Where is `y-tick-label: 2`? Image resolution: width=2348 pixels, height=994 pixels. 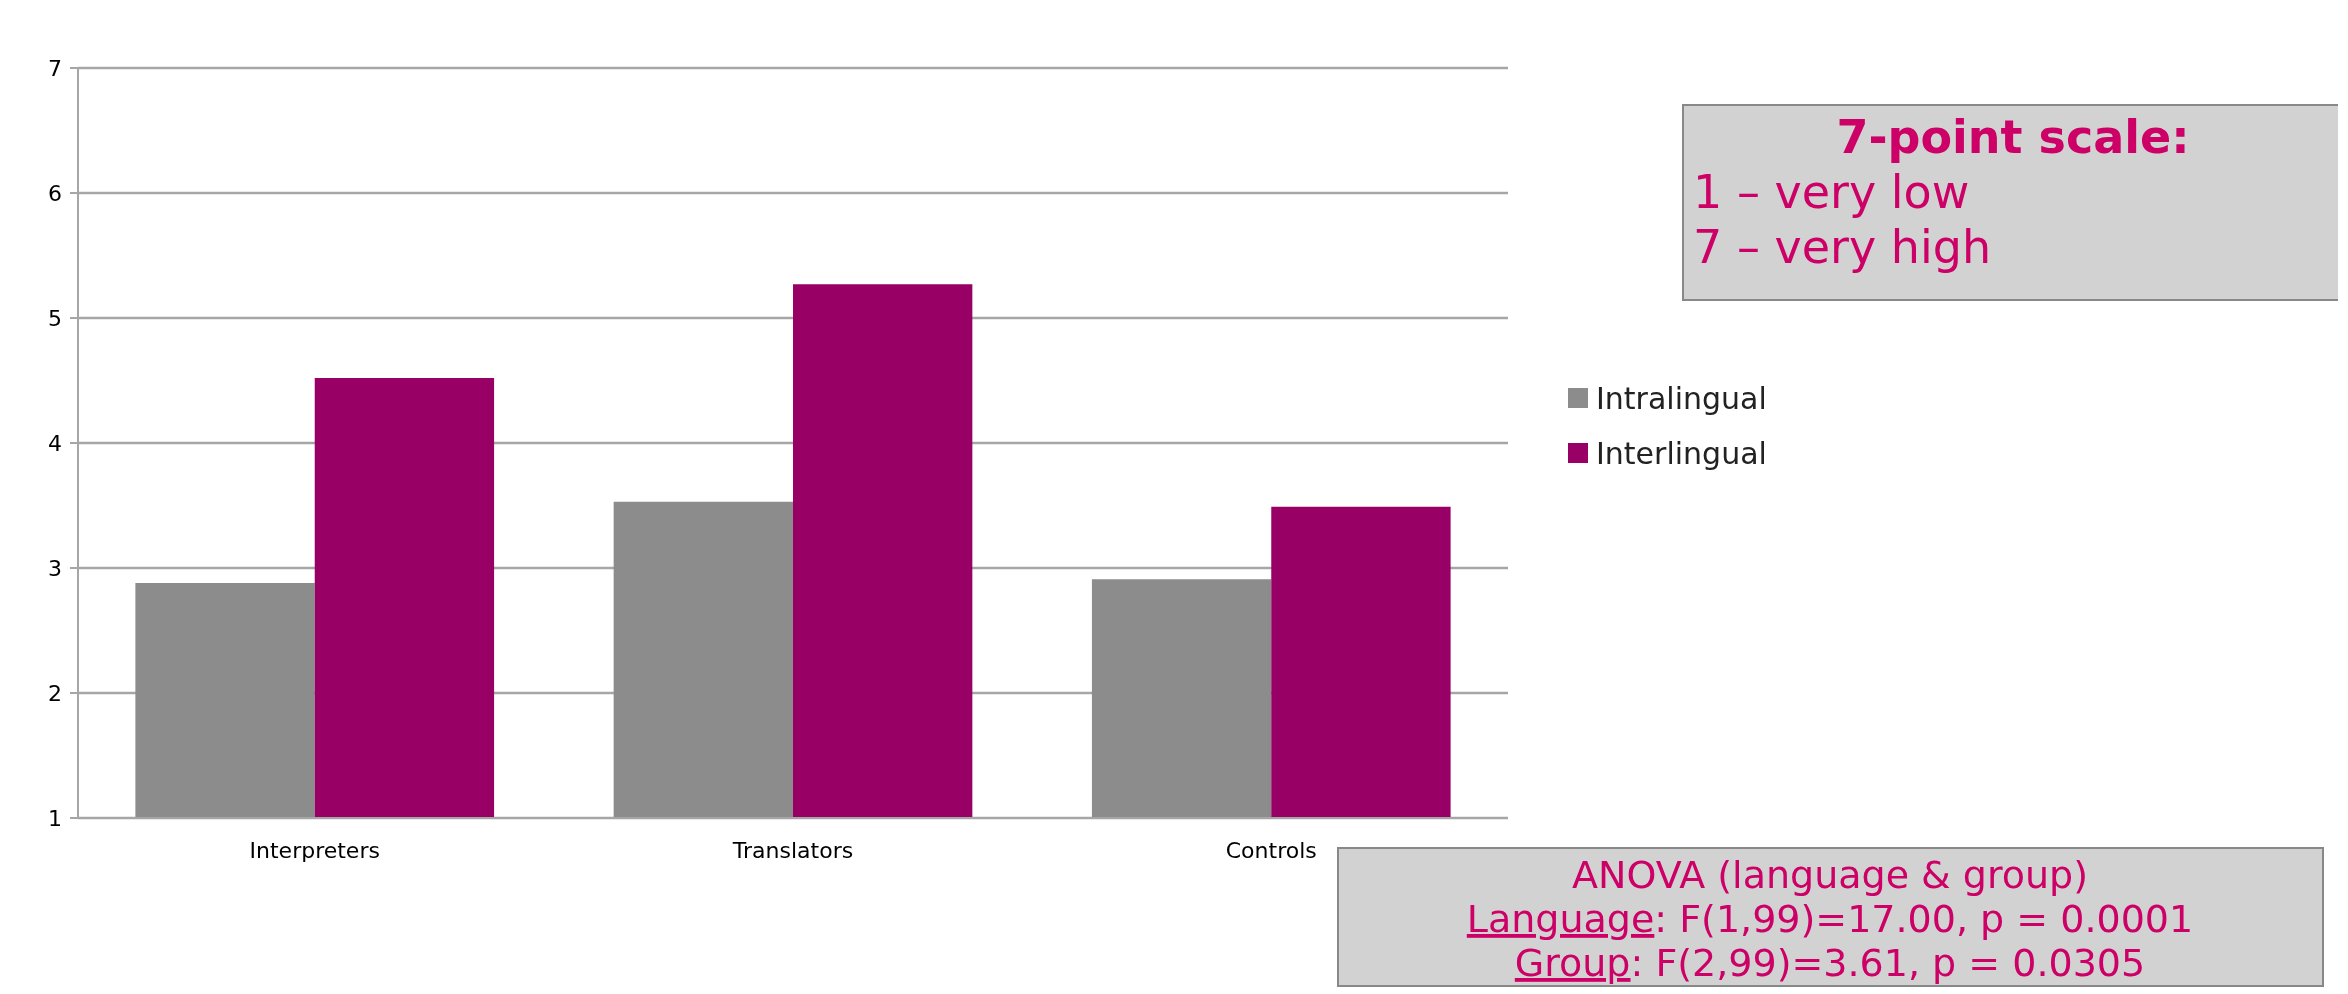 y-tick-label: 2 is located at coordinates (55, 693).